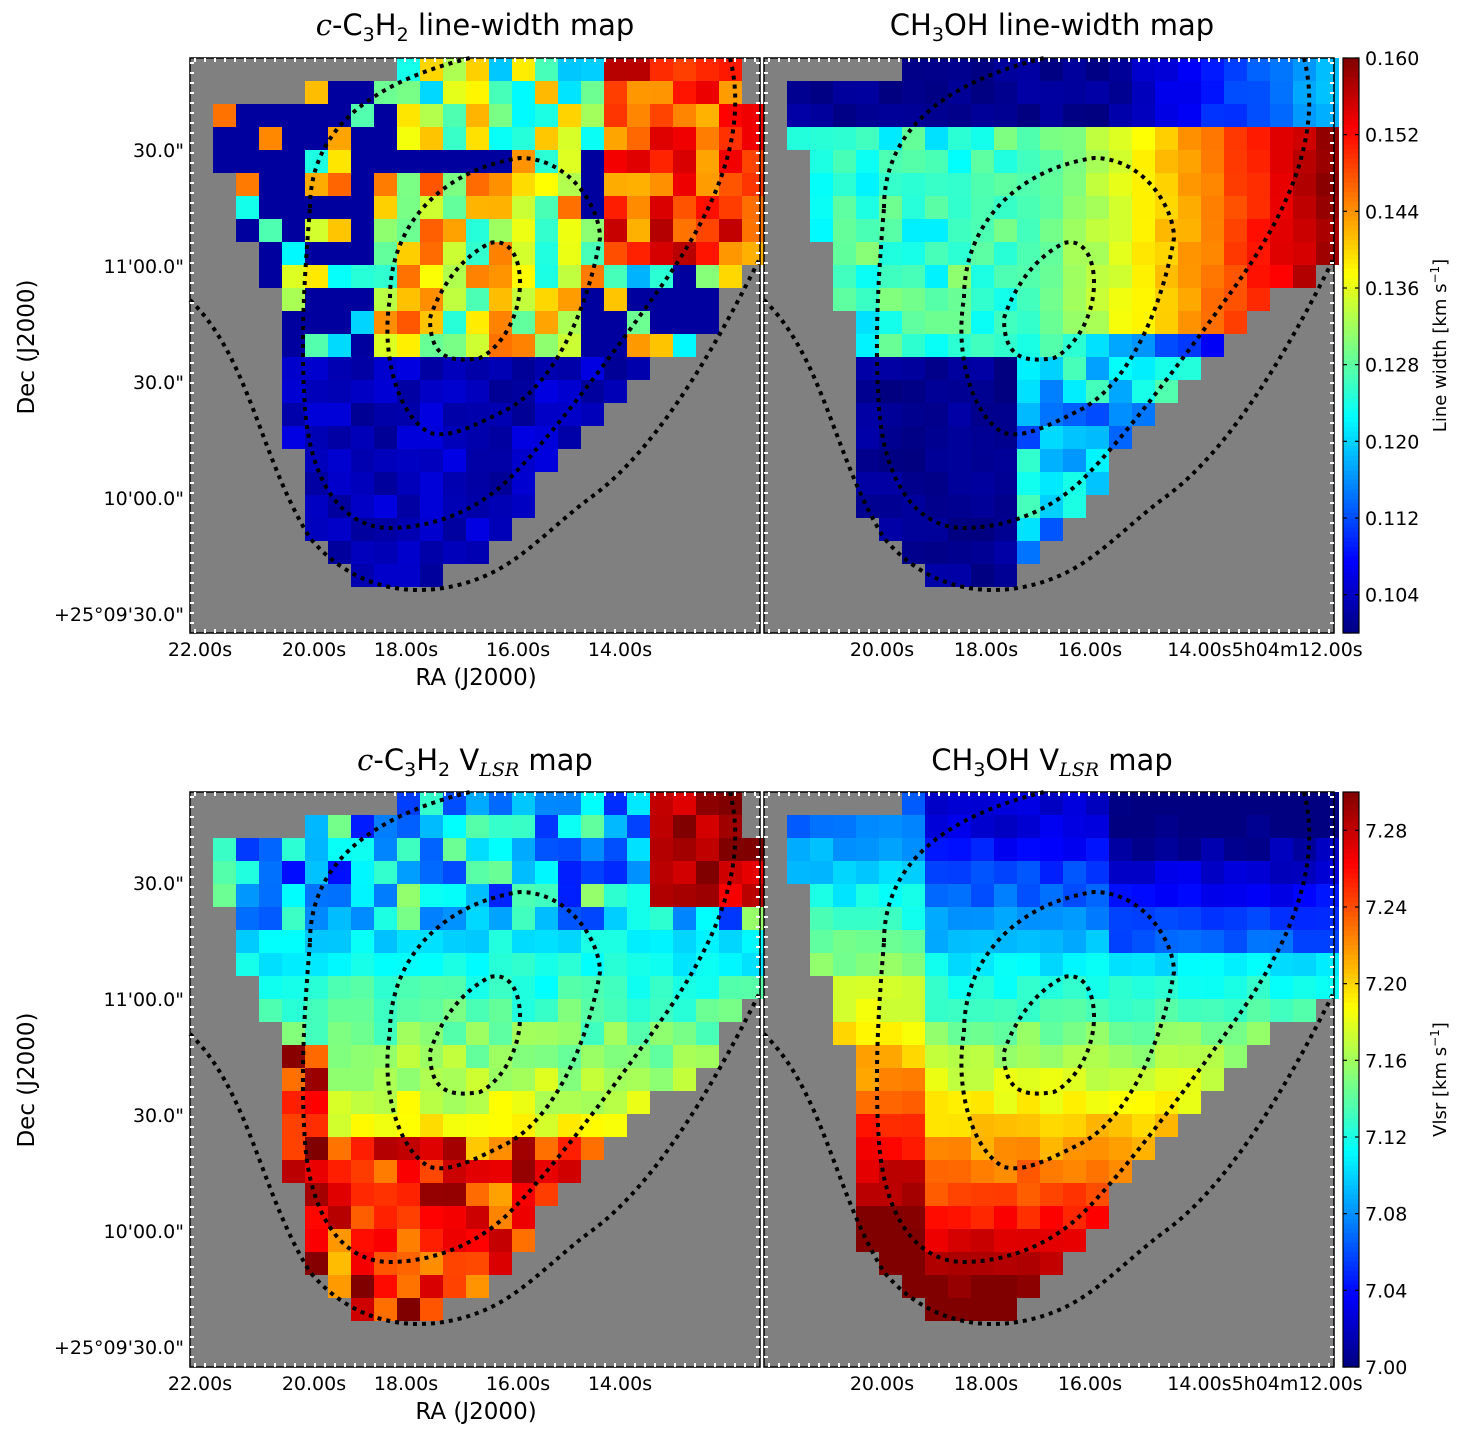 The width and height of the screenshot is (1461, 1443). What do you see at coordinates (314, 650) in the screenshot?
I see `ra-tick-label: 20.00s` at bounding box center [314, 650].